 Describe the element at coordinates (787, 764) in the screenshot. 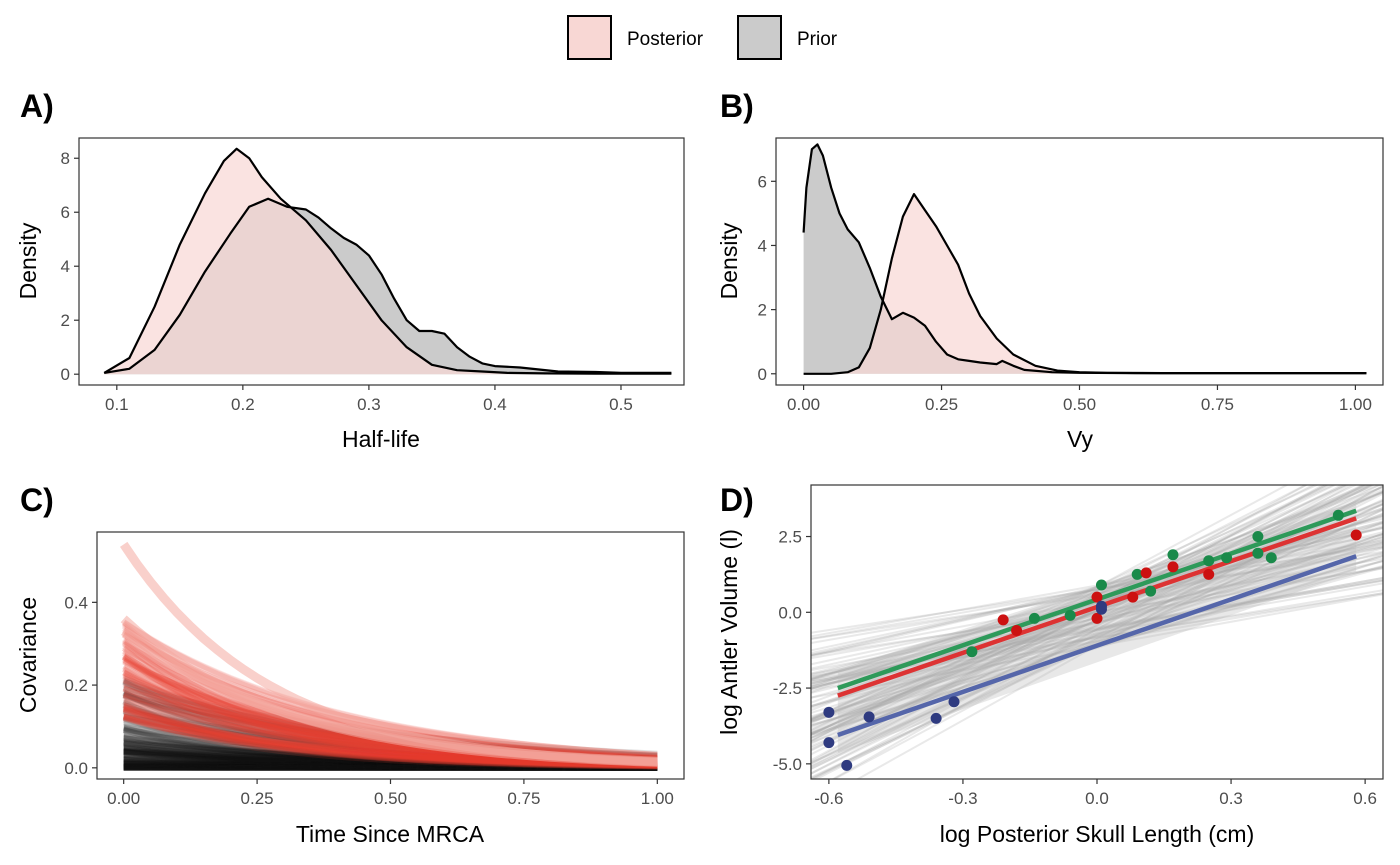

I see `panel-d-y-tick-label: -5.0` at that location.